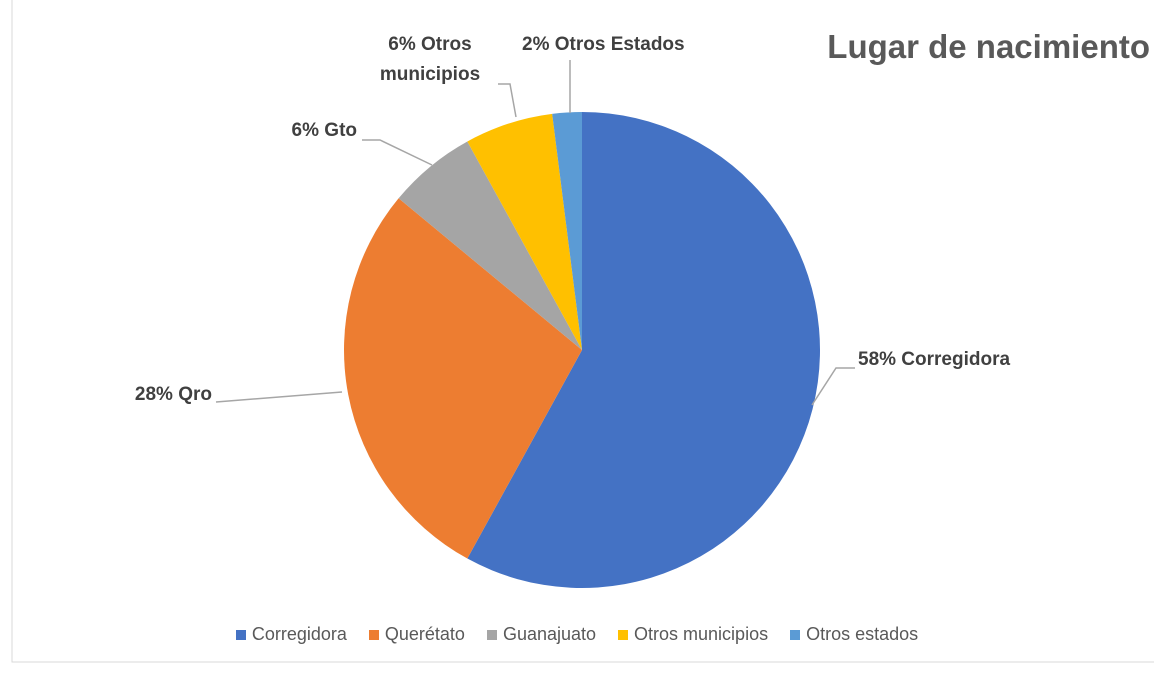 The width and height of the screenshot is (1154, 675). Describe the element at coordinates (424, 634) in the screenshot. I see `legend-label: Querétato` at that location.